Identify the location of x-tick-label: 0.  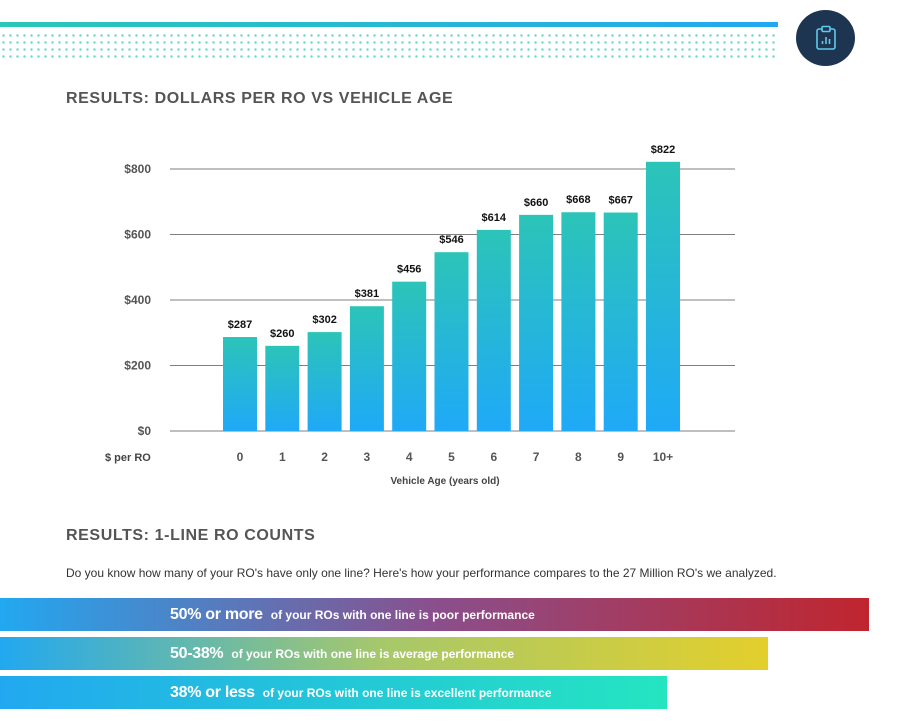
(240, 457).